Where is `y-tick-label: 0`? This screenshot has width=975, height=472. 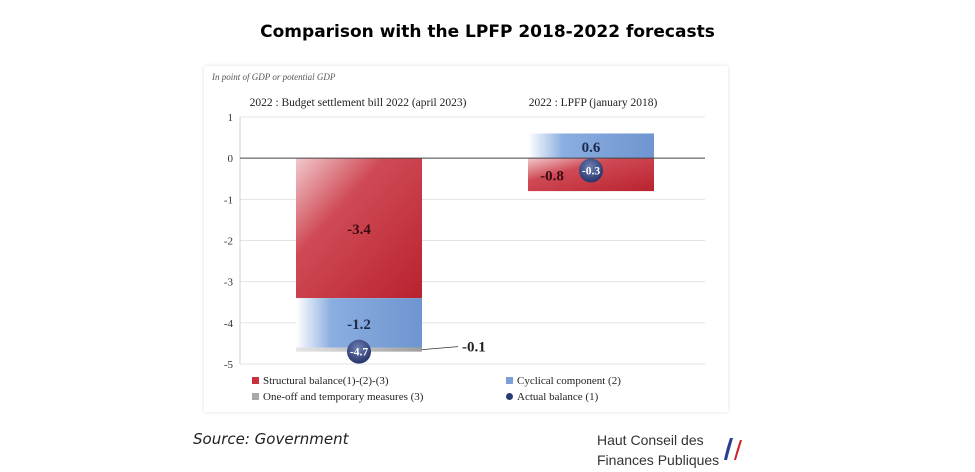 y-tick-label: 0 is located at coordinates (231, 159).